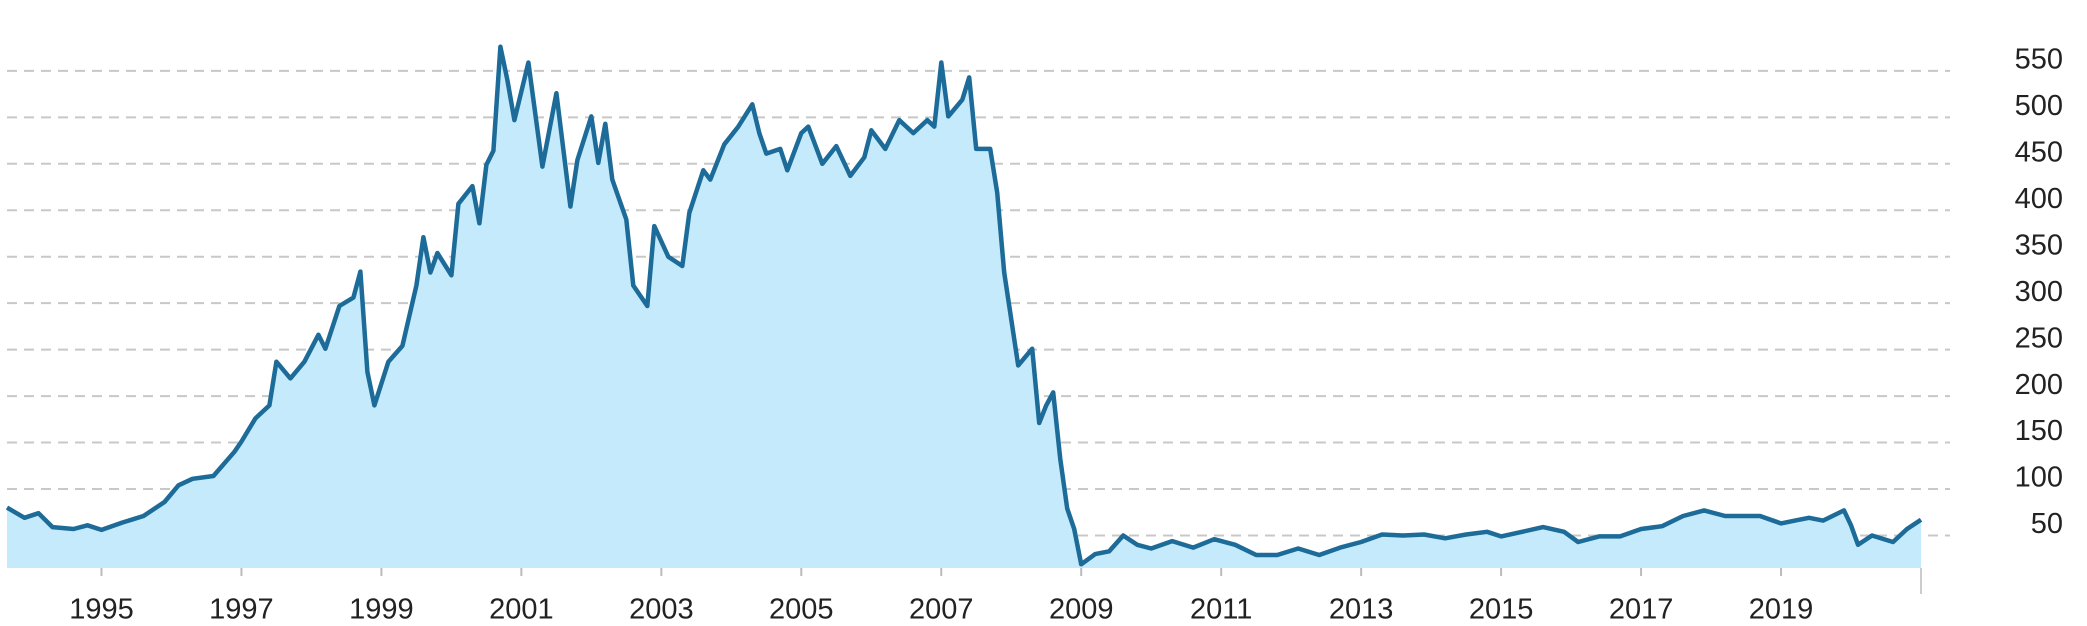 The height and width of the screenshot is (626, 2087). What do you see at coordinates (2039, 152) in the screenshot?
I see `y-tick-label: 450` at bounding box center [2039, 152].